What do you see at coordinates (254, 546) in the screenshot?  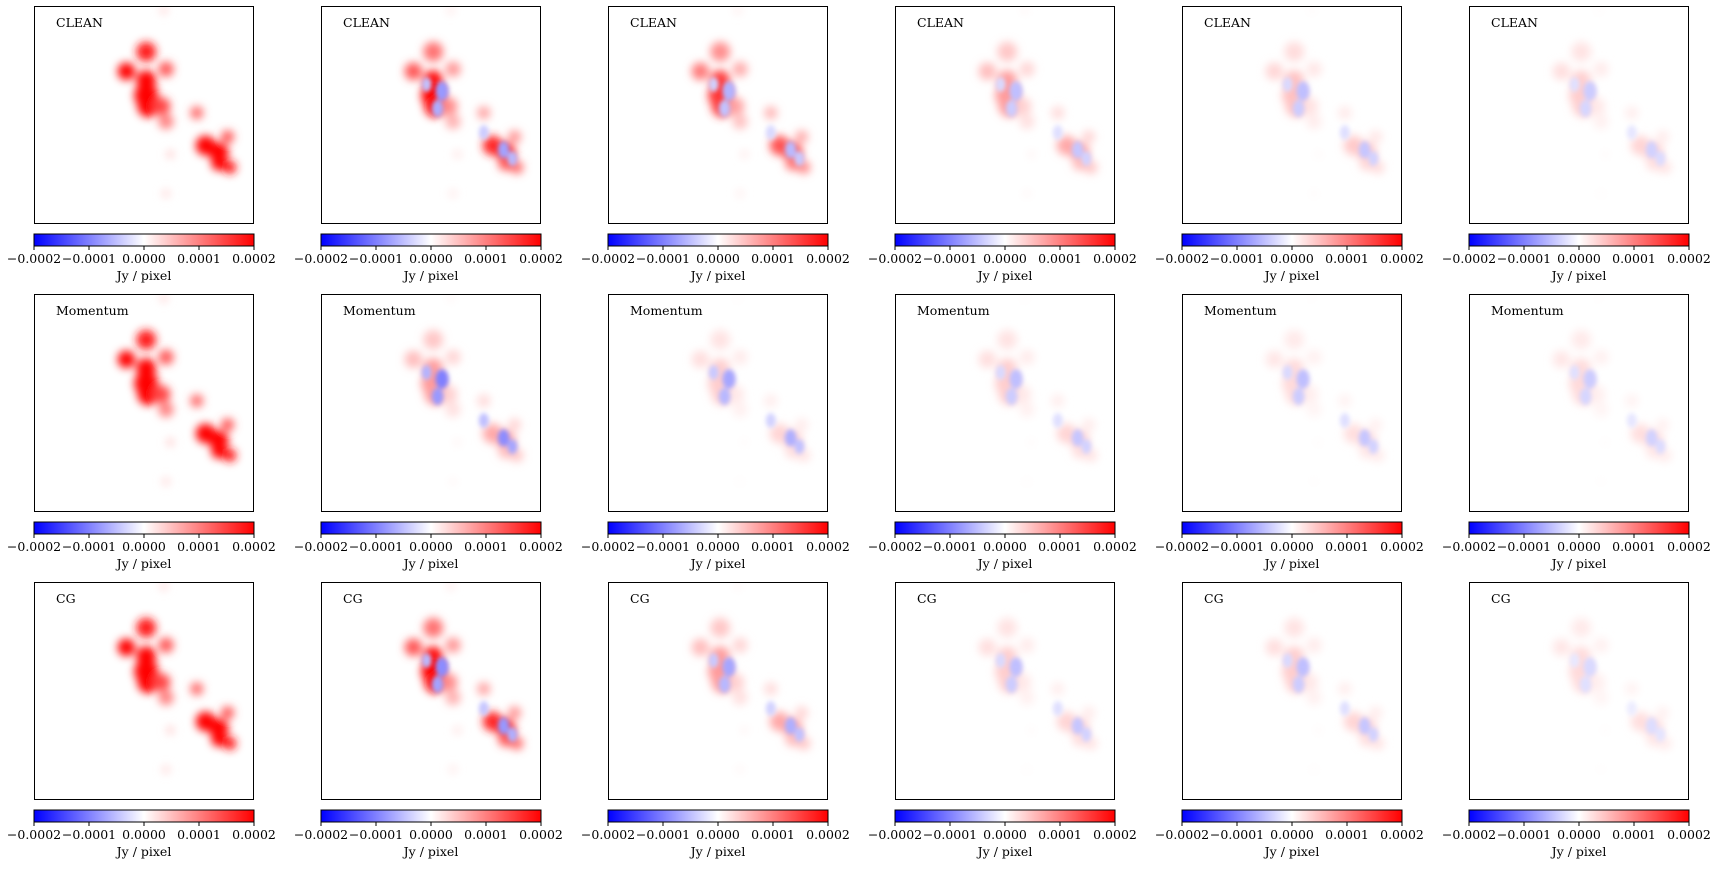 I see `colorbar-tick-label: 0.0002` at bounding box center [254, 546].